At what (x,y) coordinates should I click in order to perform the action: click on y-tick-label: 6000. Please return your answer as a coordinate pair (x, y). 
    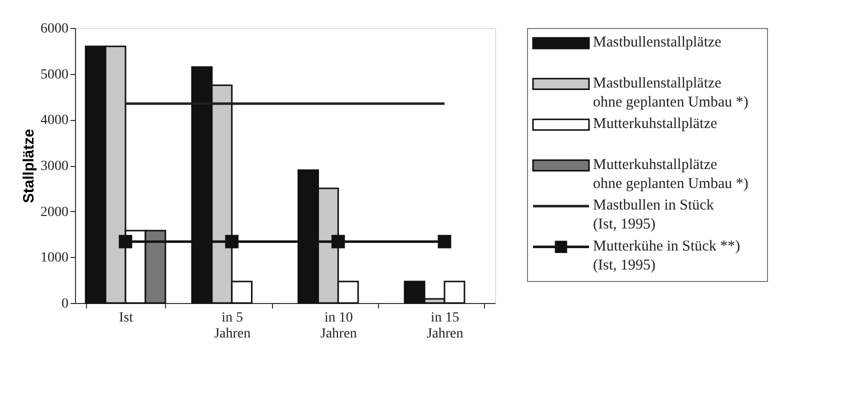
    Looking at the image, I should click on (54, 29).